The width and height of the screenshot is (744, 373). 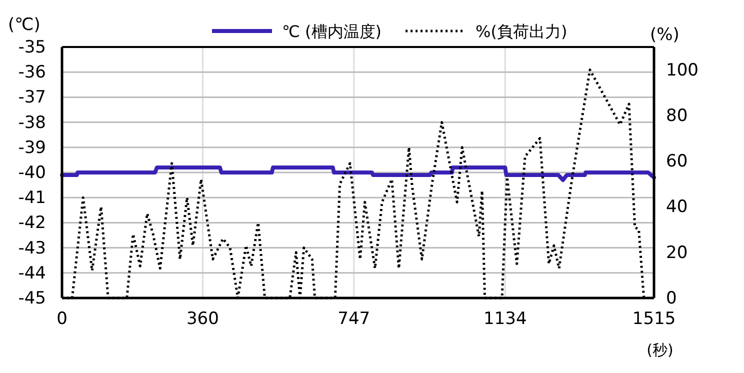 What do you see at coordinates (32, 273) in the screenshot?
I see `y-tick-label: -44` at bounding box center [32, 273].